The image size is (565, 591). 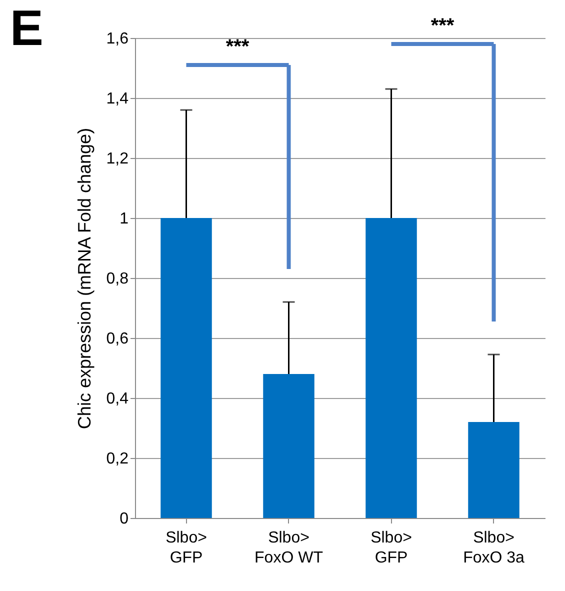 I want to click on annotation: ***, so click(x=238, y=47).